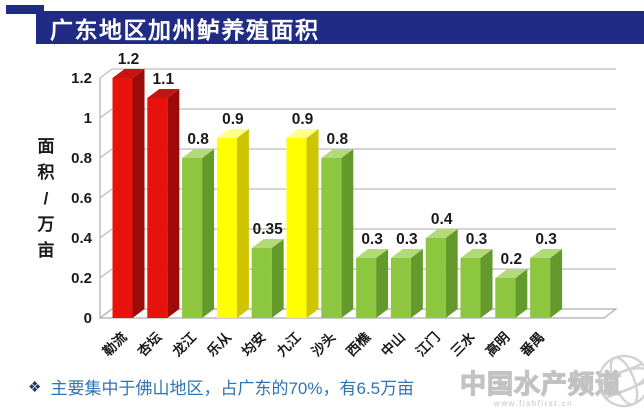  I want to click on y-axis-title-char: 亩, so click(46, 250).